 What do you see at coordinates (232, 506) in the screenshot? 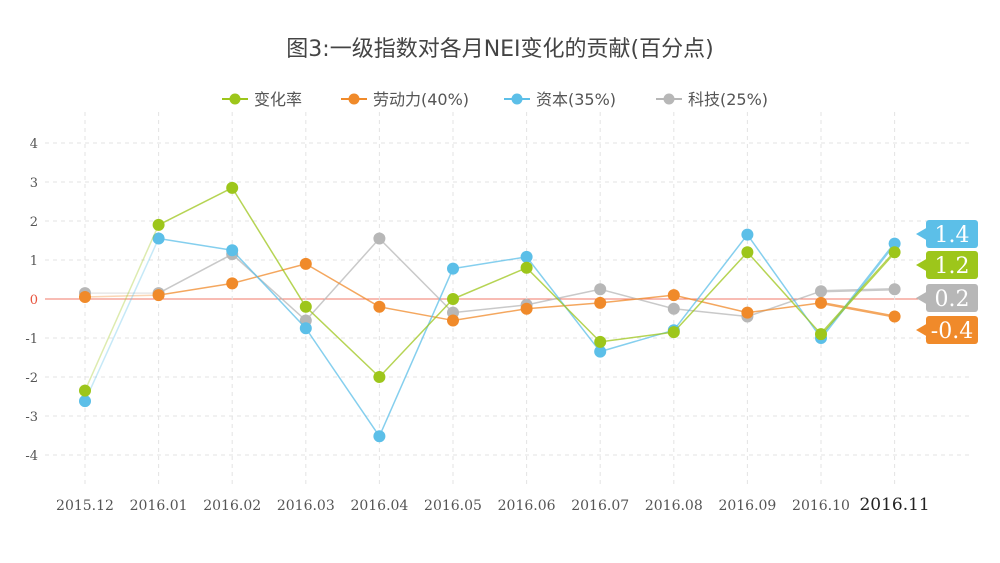
I see `x-tick-label: 2016.02` at bounding box center [232, 506].